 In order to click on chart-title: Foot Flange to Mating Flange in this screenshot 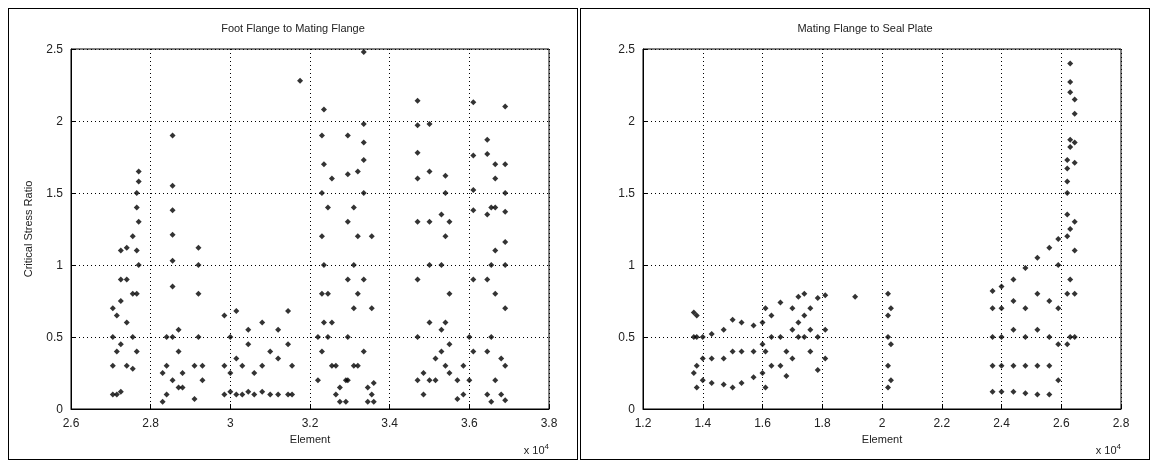, I will do `click(293, 27)`.